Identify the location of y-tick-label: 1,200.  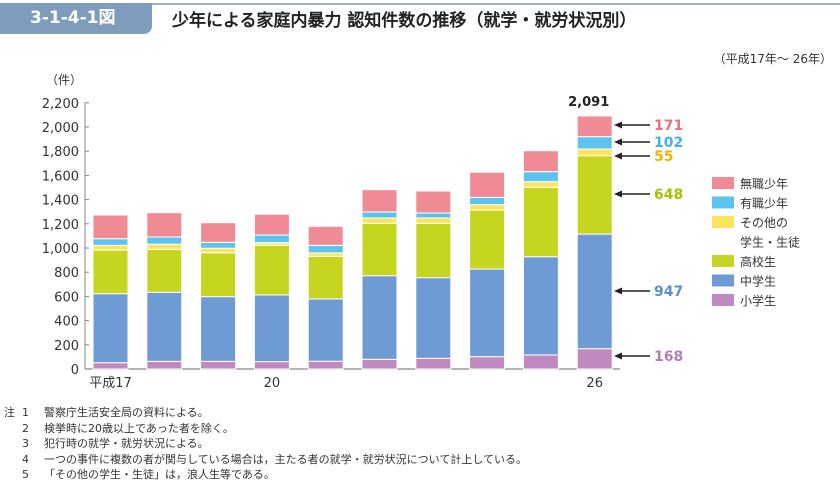
(60, 225).